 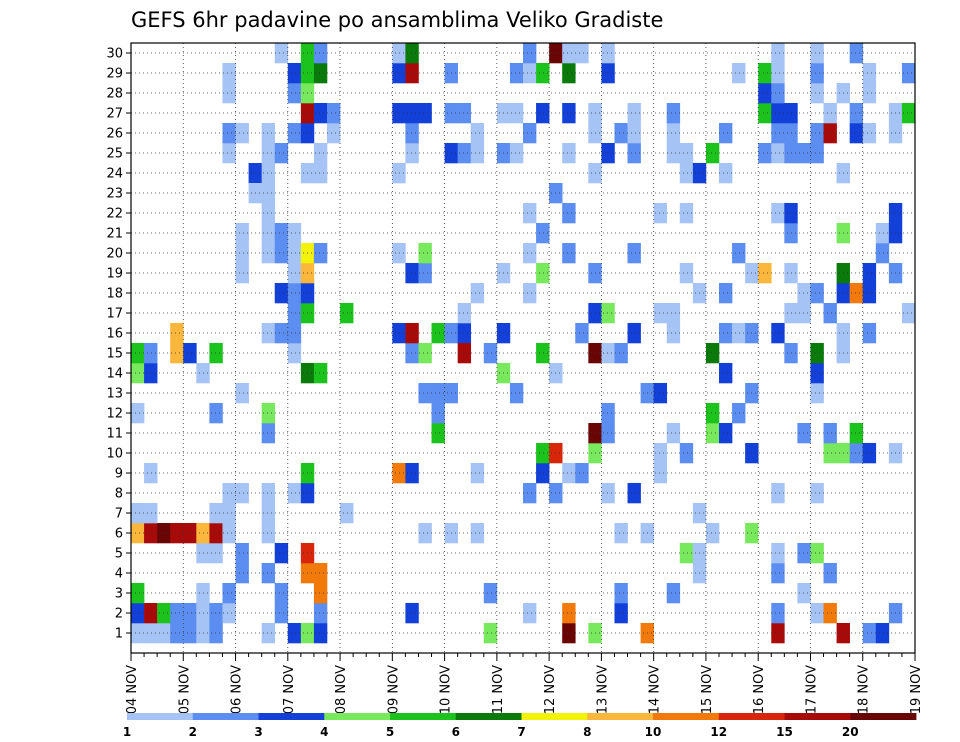 I want to click on y-tick-label: 7, so click(x=119, y=514).